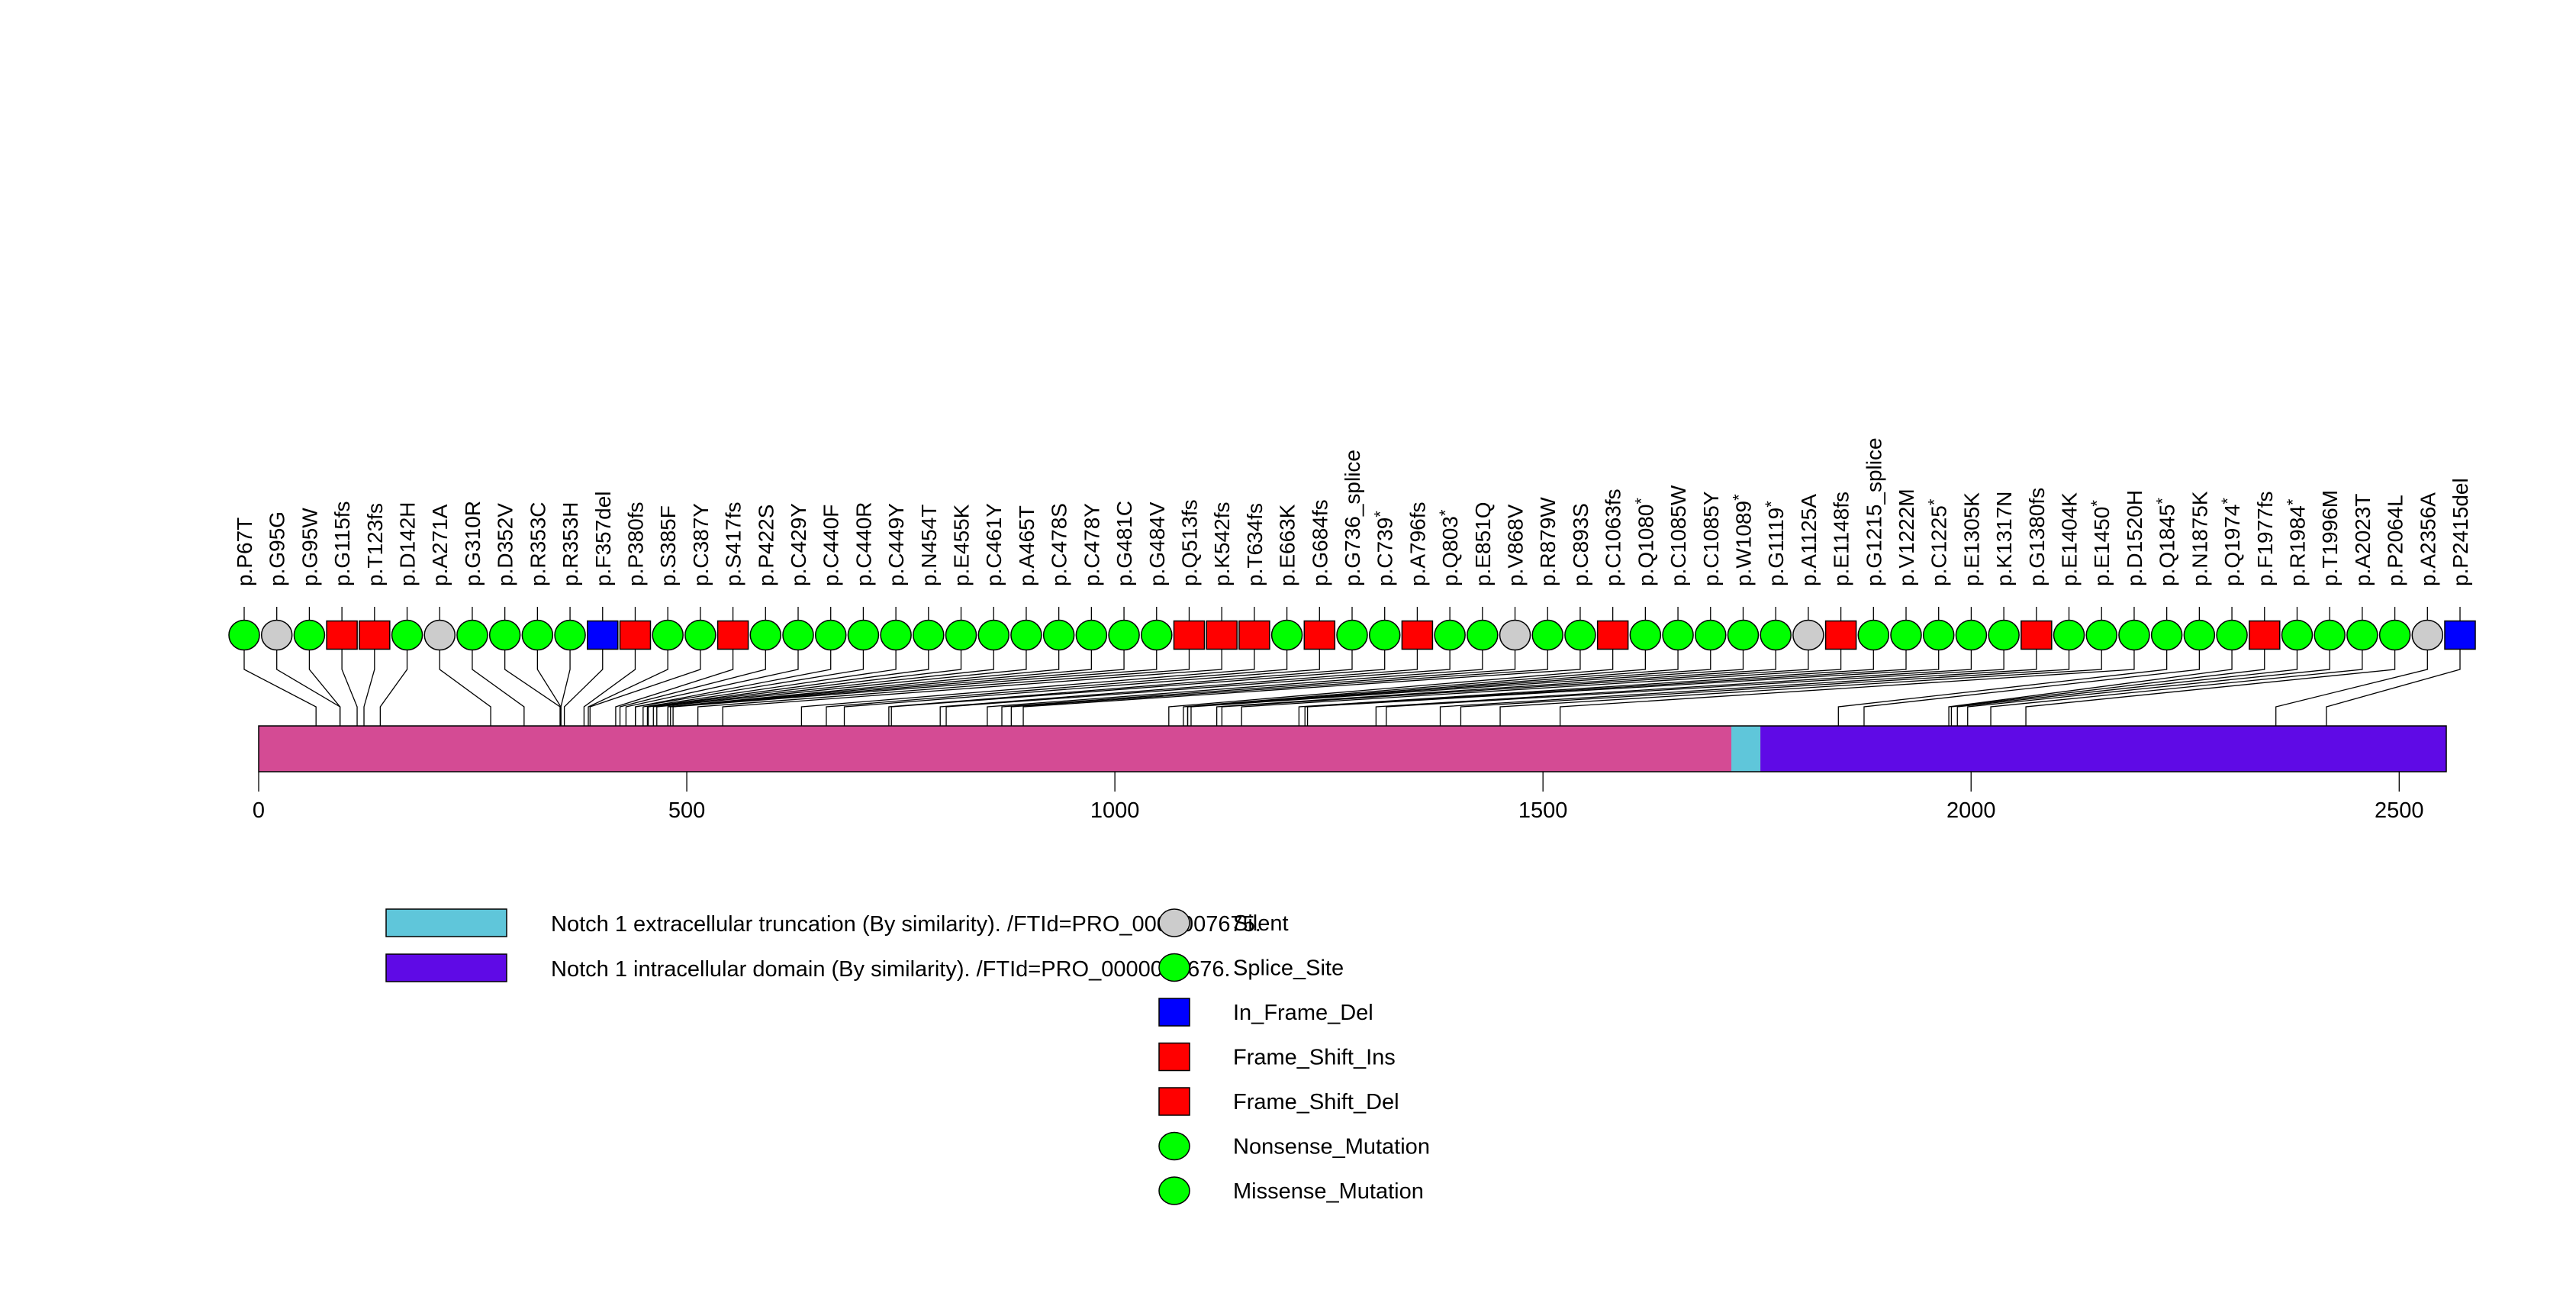 This screenshot has height=1290, width=2576. What do you see at coordinates (2399, 811) in the screenshot?
I see `axis-tick-label: 2500` at bounding box center [2399, 811].